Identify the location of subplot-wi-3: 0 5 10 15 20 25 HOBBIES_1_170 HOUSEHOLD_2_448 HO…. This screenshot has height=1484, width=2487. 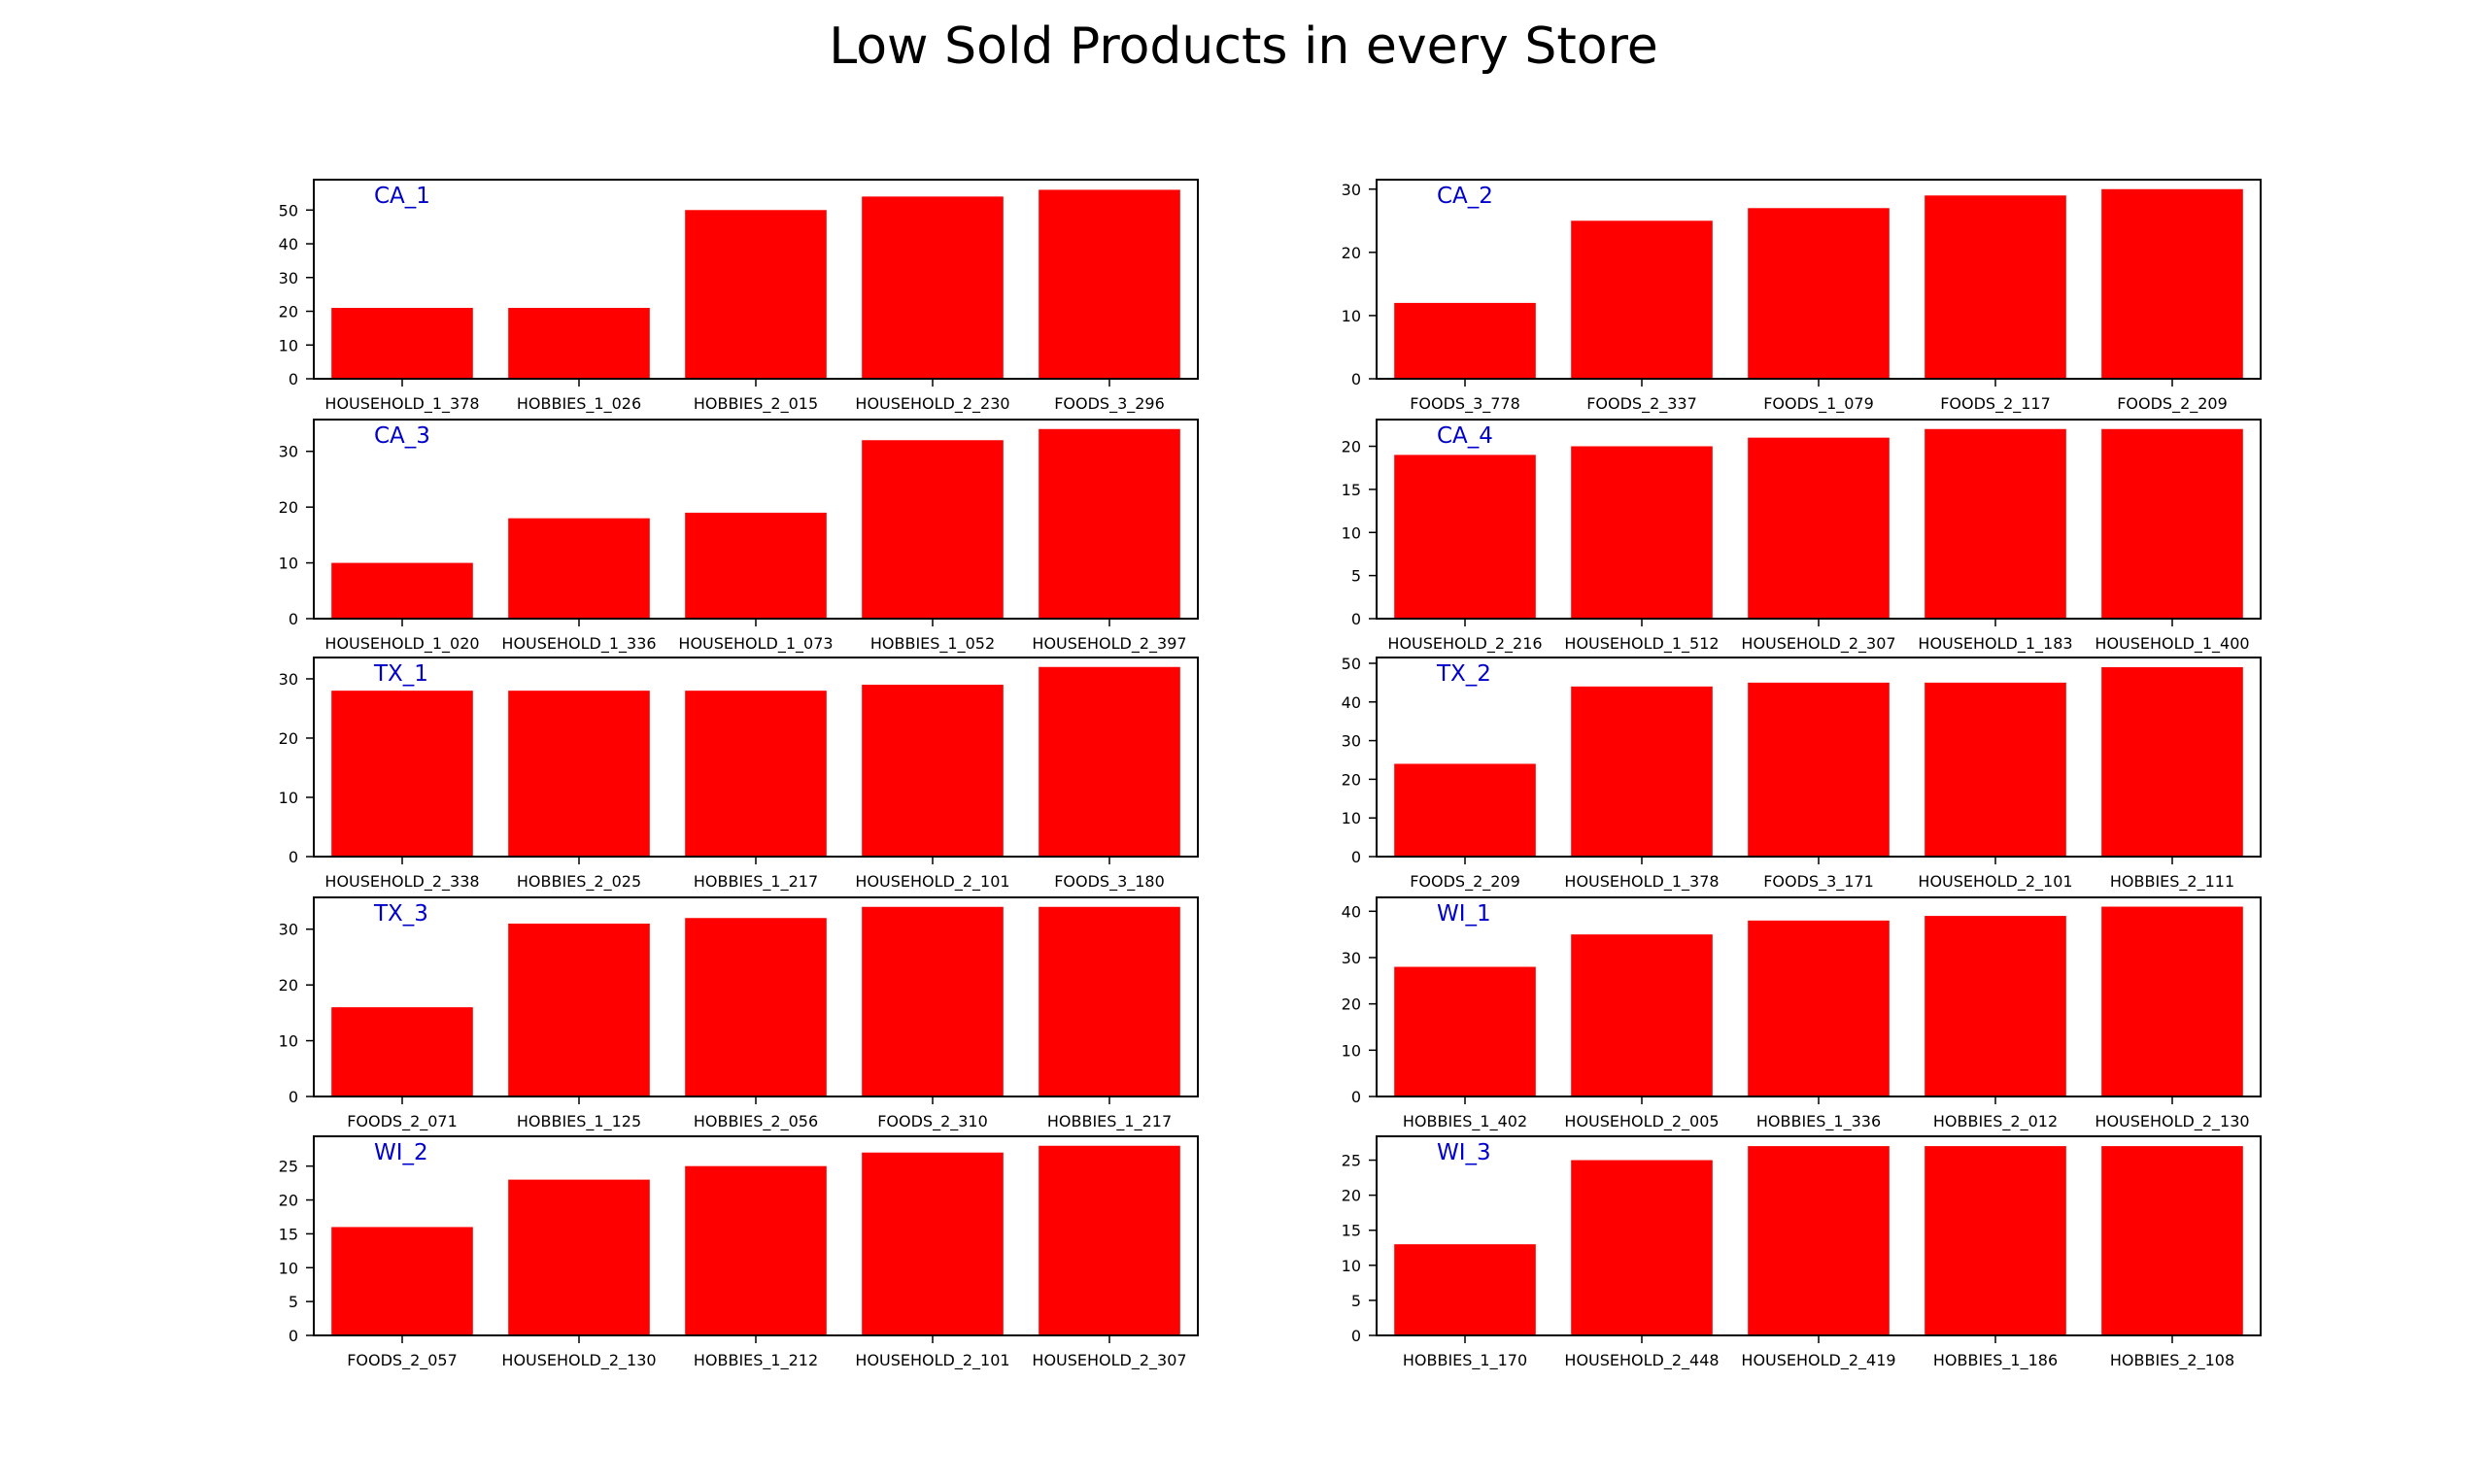
(1802, 1252).